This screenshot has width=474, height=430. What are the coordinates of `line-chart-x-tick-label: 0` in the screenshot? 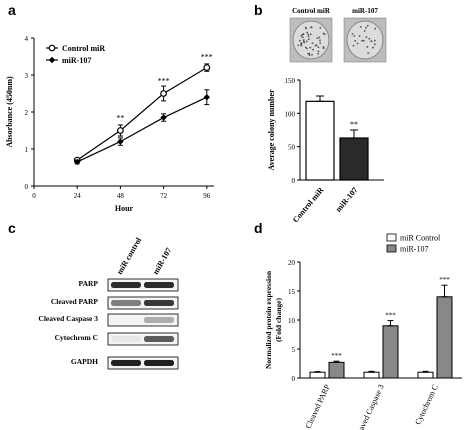 It's located at (34, 196).